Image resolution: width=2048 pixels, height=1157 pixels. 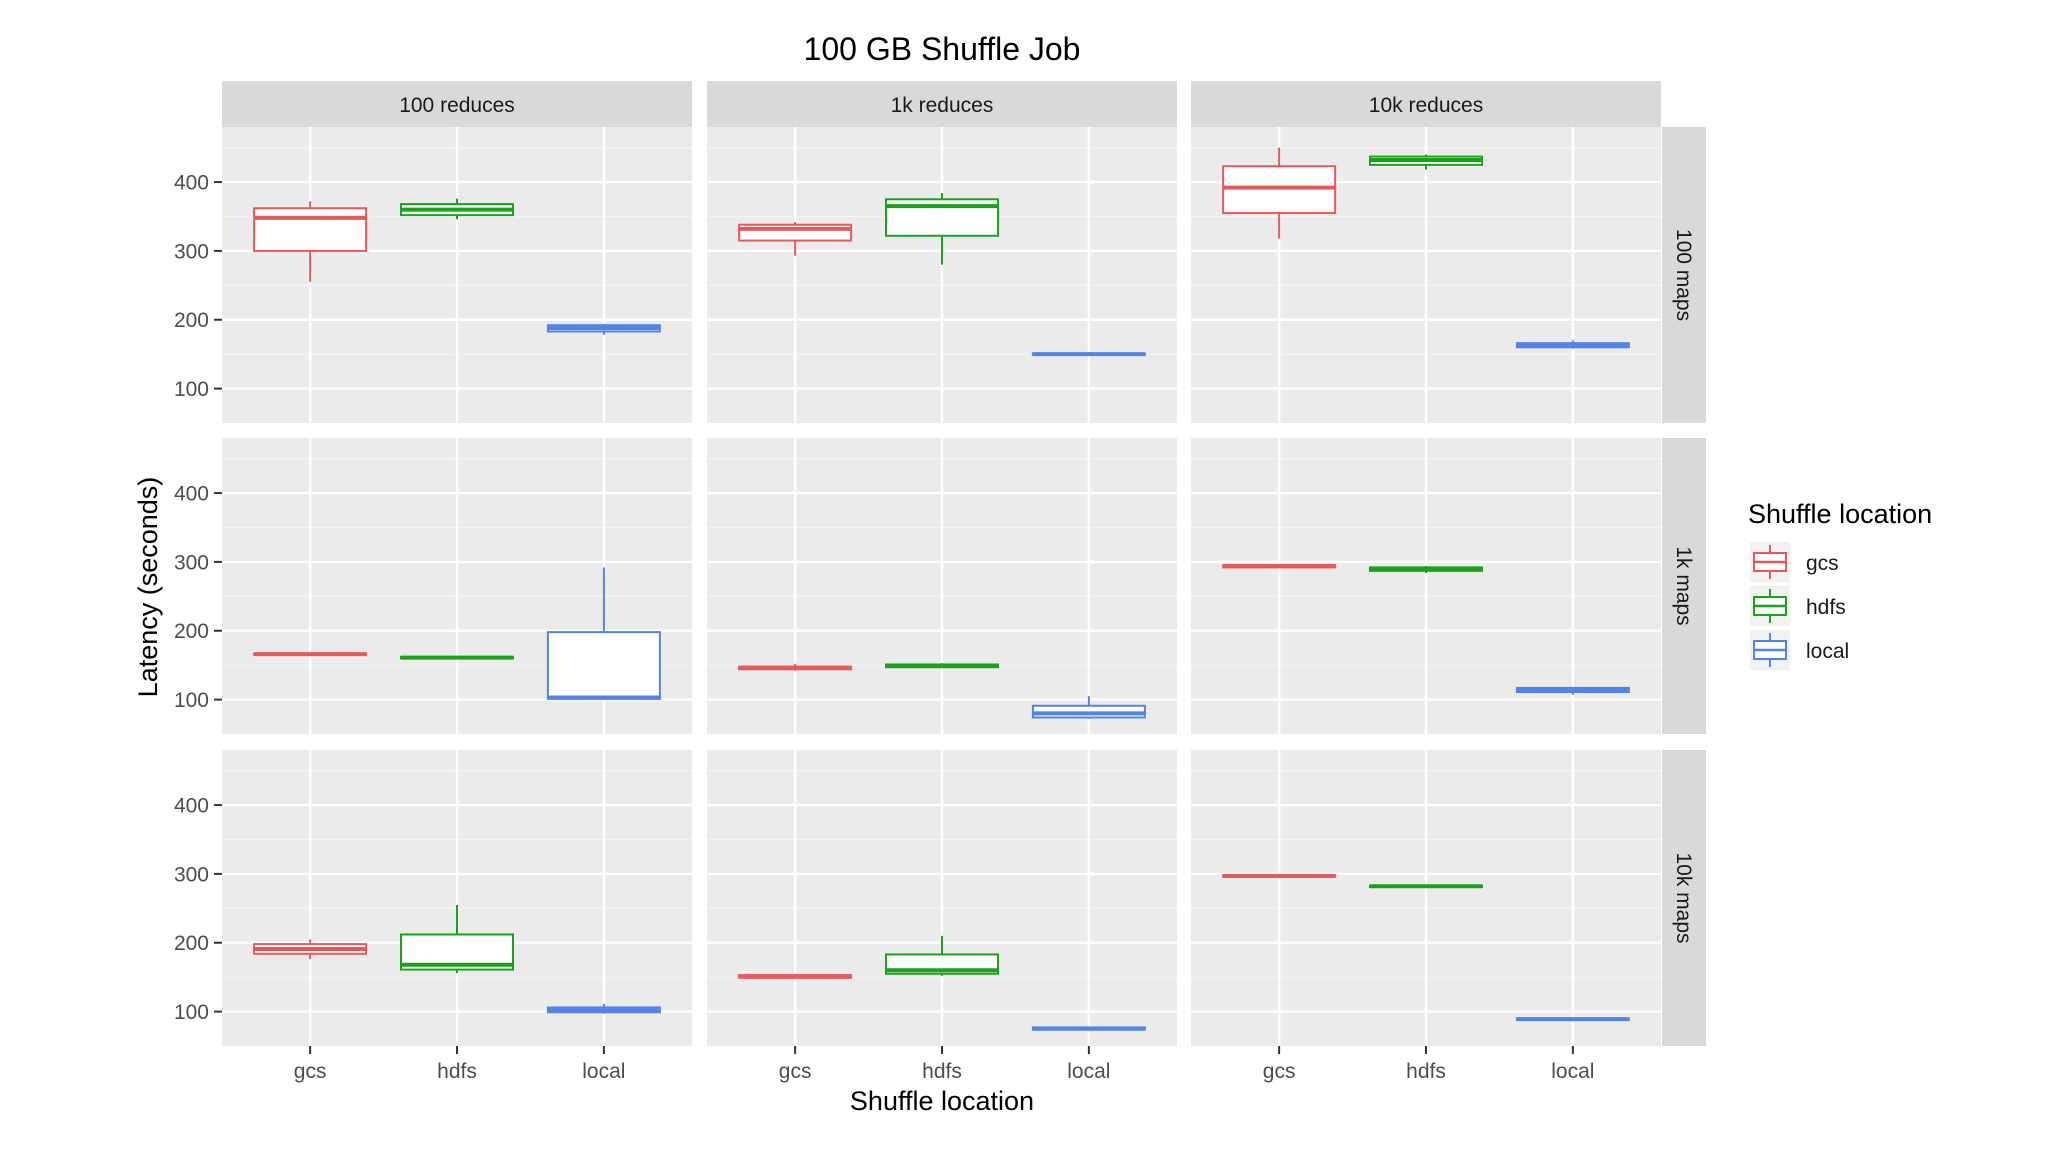 I want to click on chart-title: 100 GB Shuffle Job, so click(x=942, y=49).